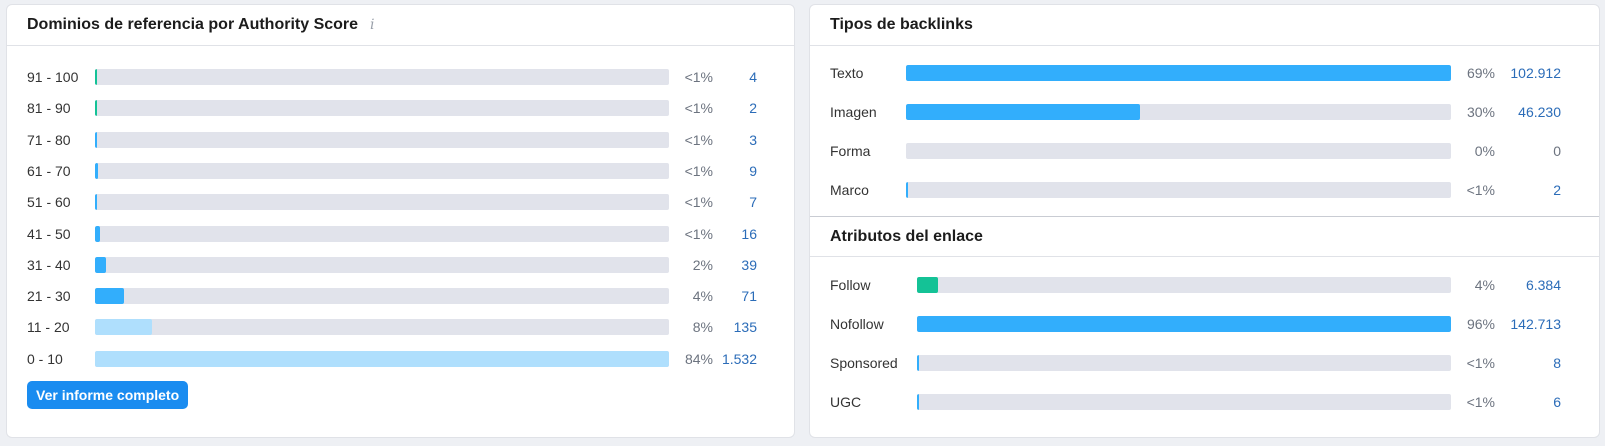 The width and height of the screenshot is (1605, 446). I want to click on section-divider, so click(1204, 216).